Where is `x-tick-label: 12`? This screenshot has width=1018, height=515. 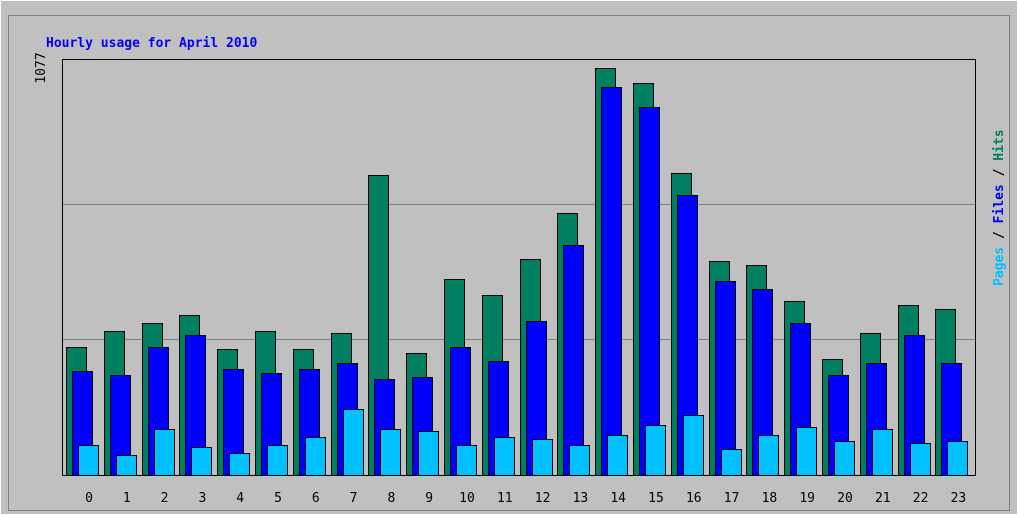 x-tick-label: 12 is located at coordinates (543, 498).